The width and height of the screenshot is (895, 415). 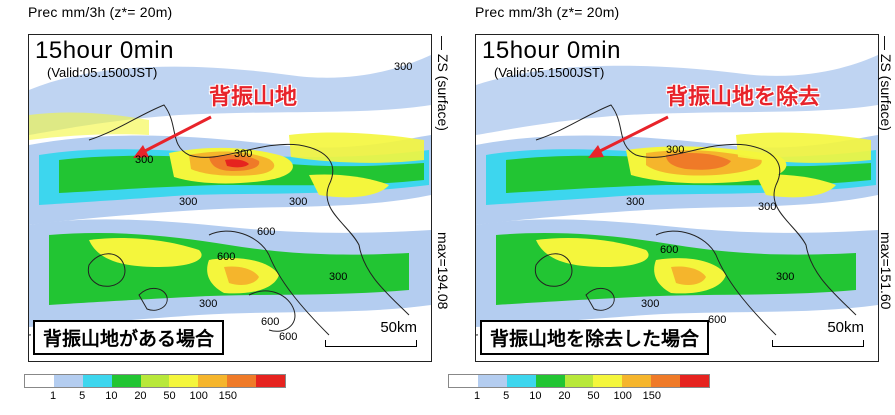 I want to click on max-value-label: max=151.60, so click(x=886, y=271).